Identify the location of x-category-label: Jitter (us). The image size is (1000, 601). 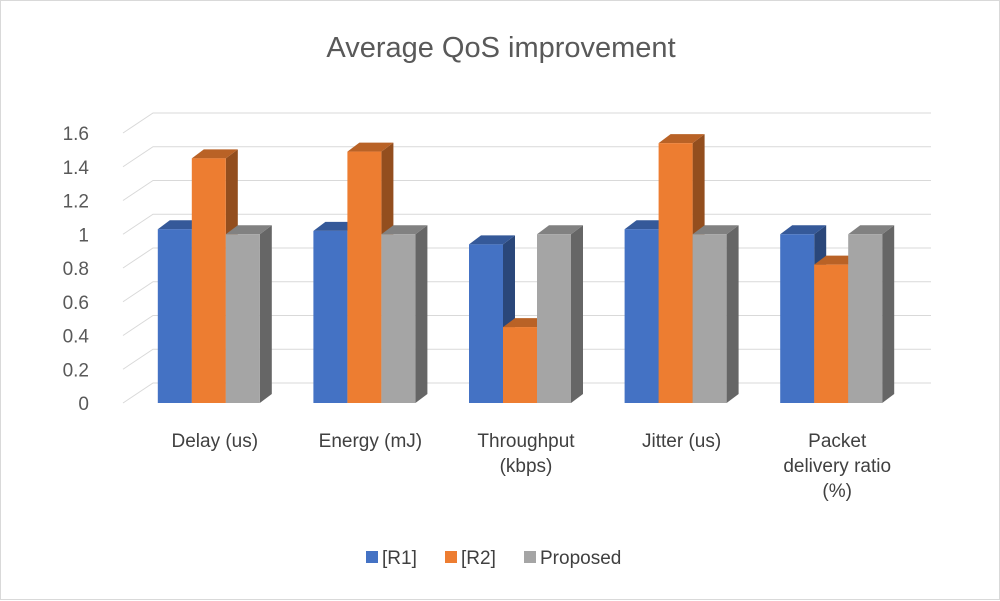
(681, 441).